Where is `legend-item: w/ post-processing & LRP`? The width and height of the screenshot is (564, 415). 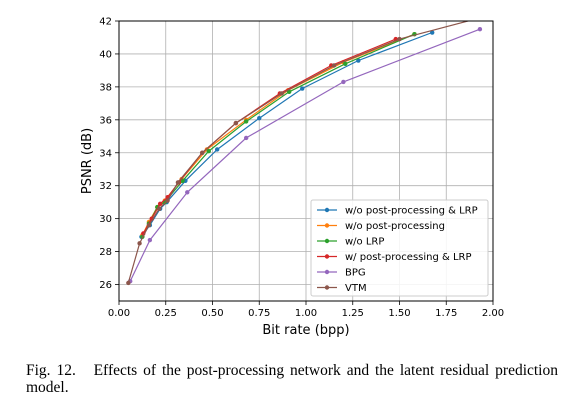 legend-item: w/ post-processing & LRP is located at coordinates (394, 257).